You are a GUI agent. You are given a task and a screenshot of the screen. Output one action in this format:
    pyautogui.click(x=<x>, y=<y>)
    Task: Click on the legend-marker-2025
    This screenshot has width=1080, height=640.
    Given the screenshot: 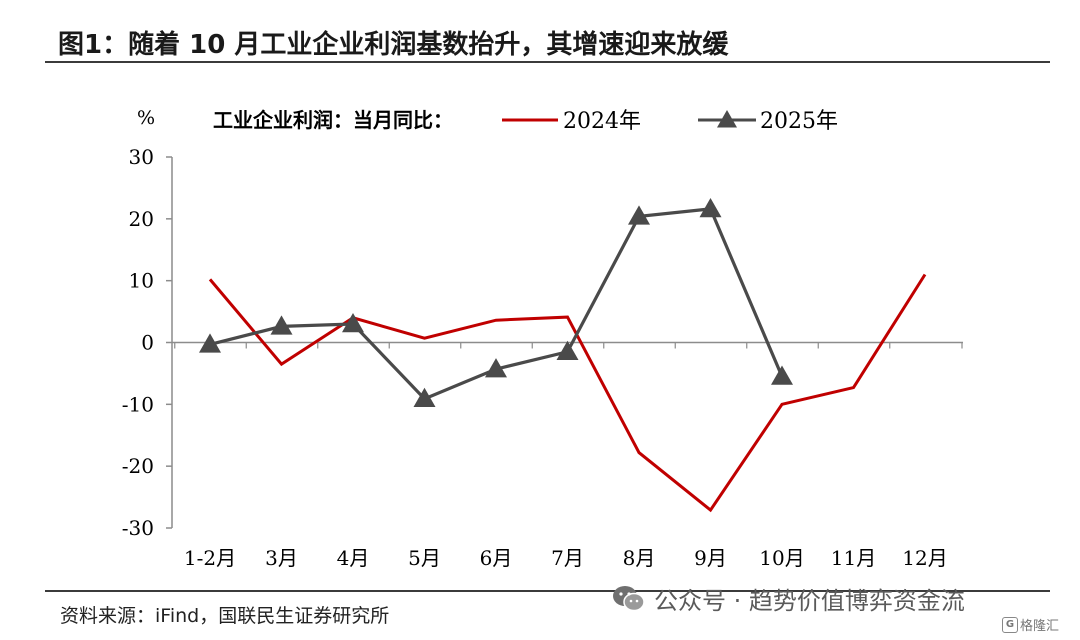 What is the action you would take?
    pyautogui.click(x=727, y=119)
    